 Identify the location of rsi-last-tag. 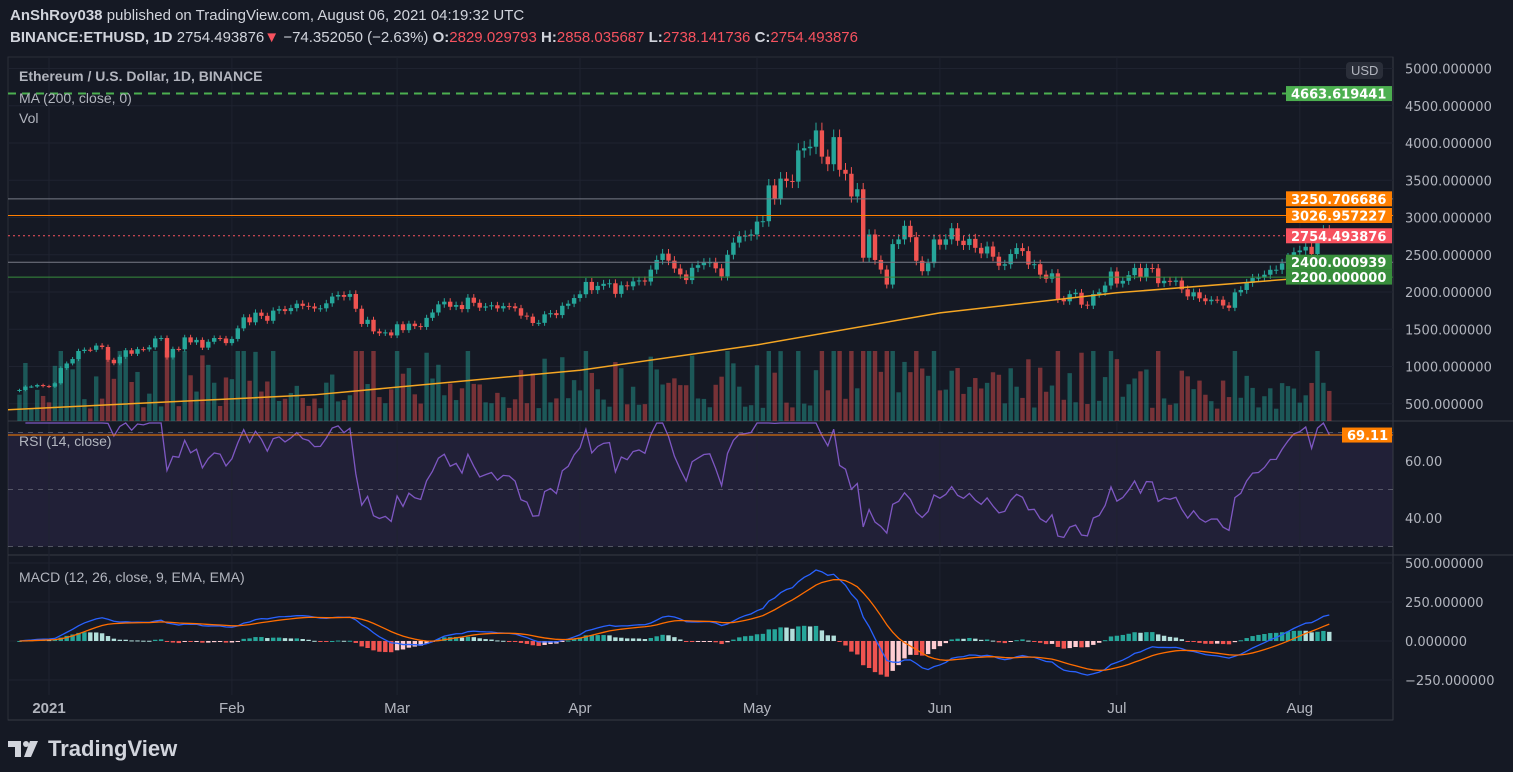
(1367, 435).